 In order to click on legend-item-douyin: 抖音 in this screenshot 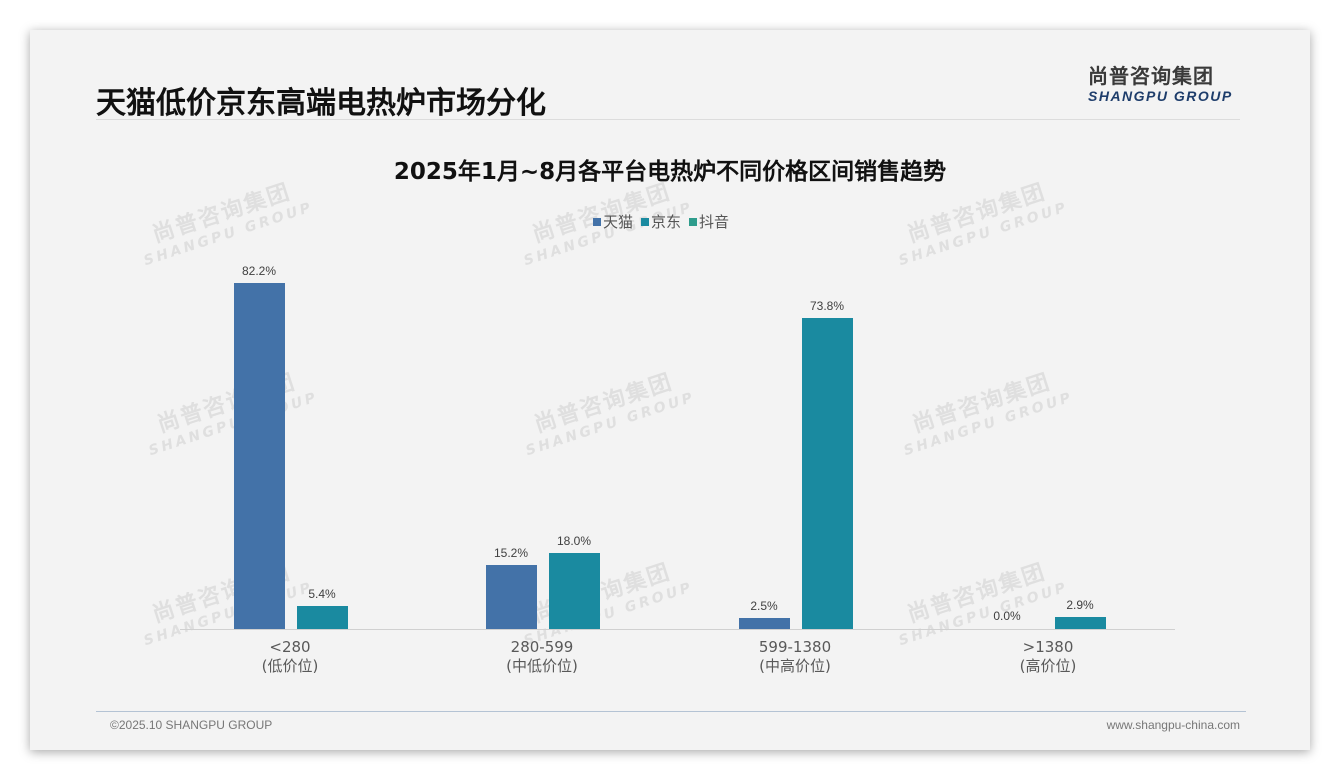, I will do `click(709, 221)`.